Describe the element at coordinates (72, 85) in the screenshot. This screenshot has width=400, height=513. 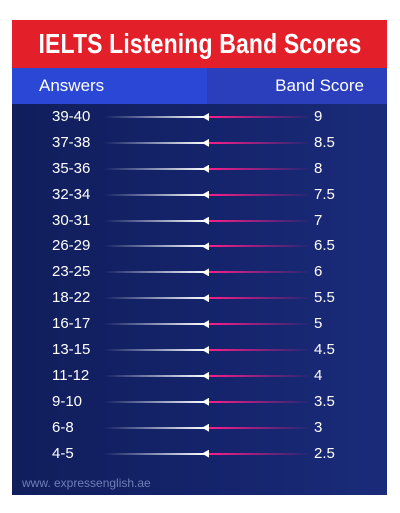
I see `answers-header: Answers` at that location.